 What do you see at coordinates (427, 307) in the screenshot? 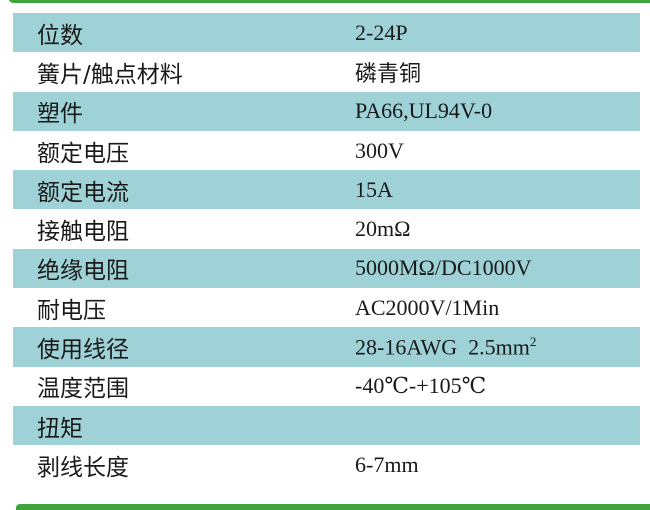
I see `row-value: AC2000V/1Min` at bounding box center [427, 307].